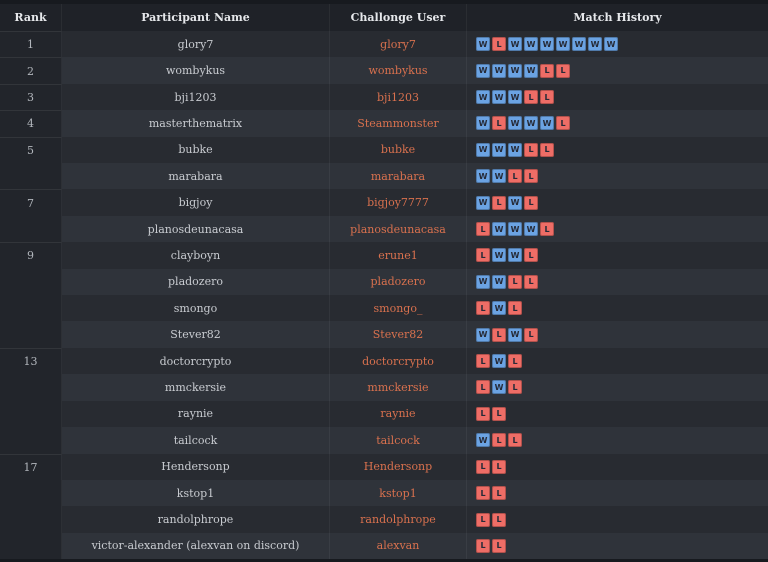 This screenshot has height=562, width=768. What do you see at coordinates (196, 546) in the screenshot?
I see `participant-name: victor-alexander (alexvan on discord)` at bounding box center [196, 546].